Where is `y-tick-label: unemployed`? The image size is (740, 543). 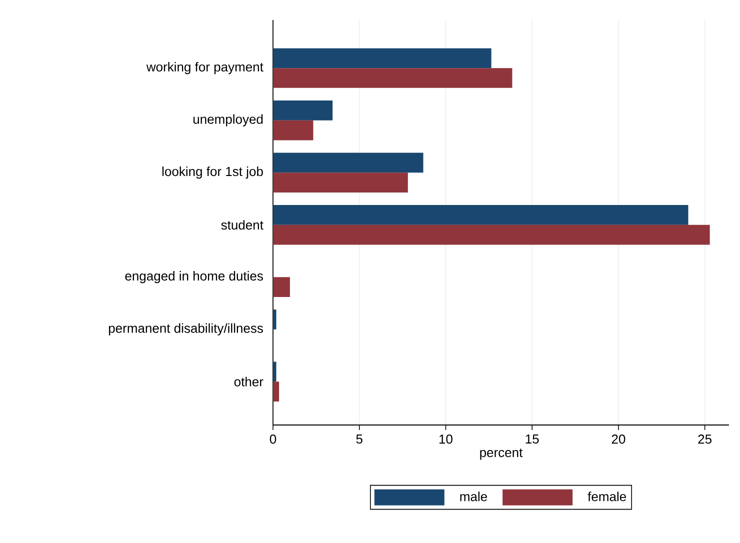 y-tick-label: unemployed is located at coordinates (228, 120).